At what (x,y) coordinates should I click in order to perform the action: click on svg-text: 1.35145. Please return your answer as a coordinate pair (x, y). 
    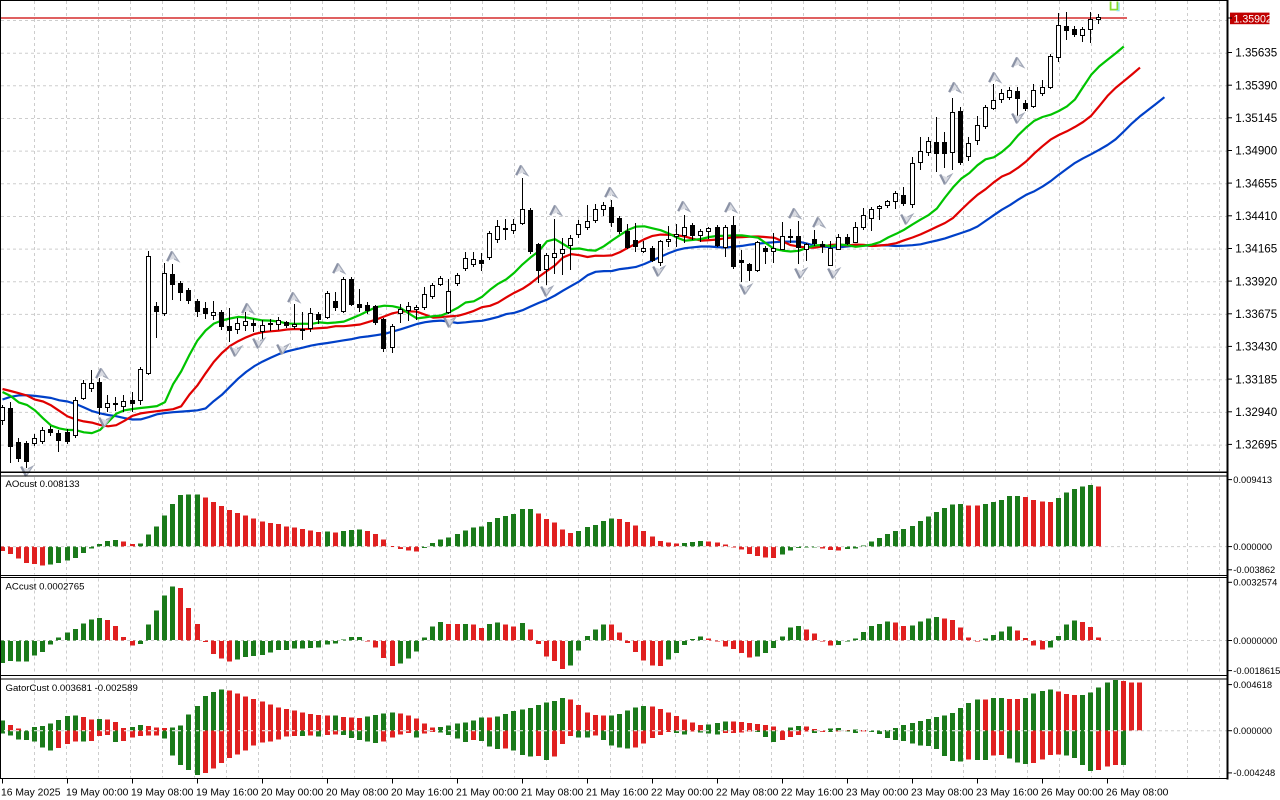
    Looking at the image, I should click on (1256, 118).